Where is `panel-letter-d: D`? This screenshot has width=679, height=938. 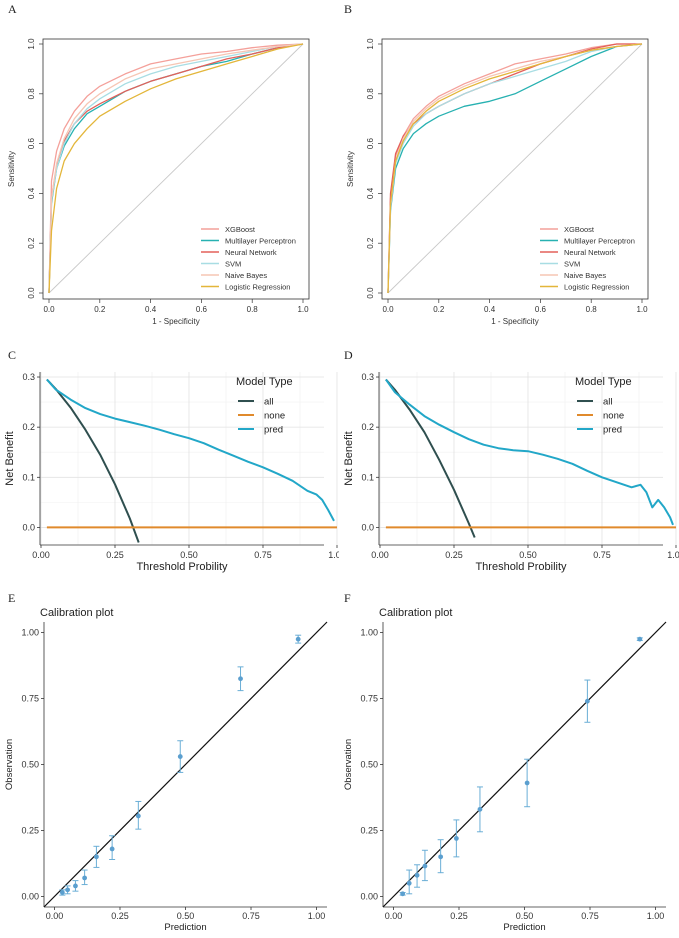
panel-letter-d: D is located at coordinates (348, 355).